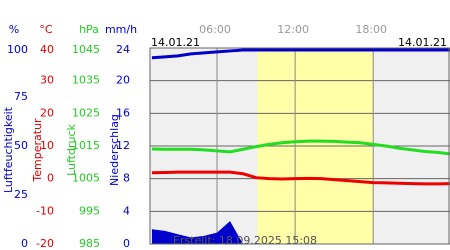 Image resolution: width=450 pixels, height=250 pixels. Describe the element at coordinates (123, 49) in the screenshot. I see `y-tick-label: 24` at that location.